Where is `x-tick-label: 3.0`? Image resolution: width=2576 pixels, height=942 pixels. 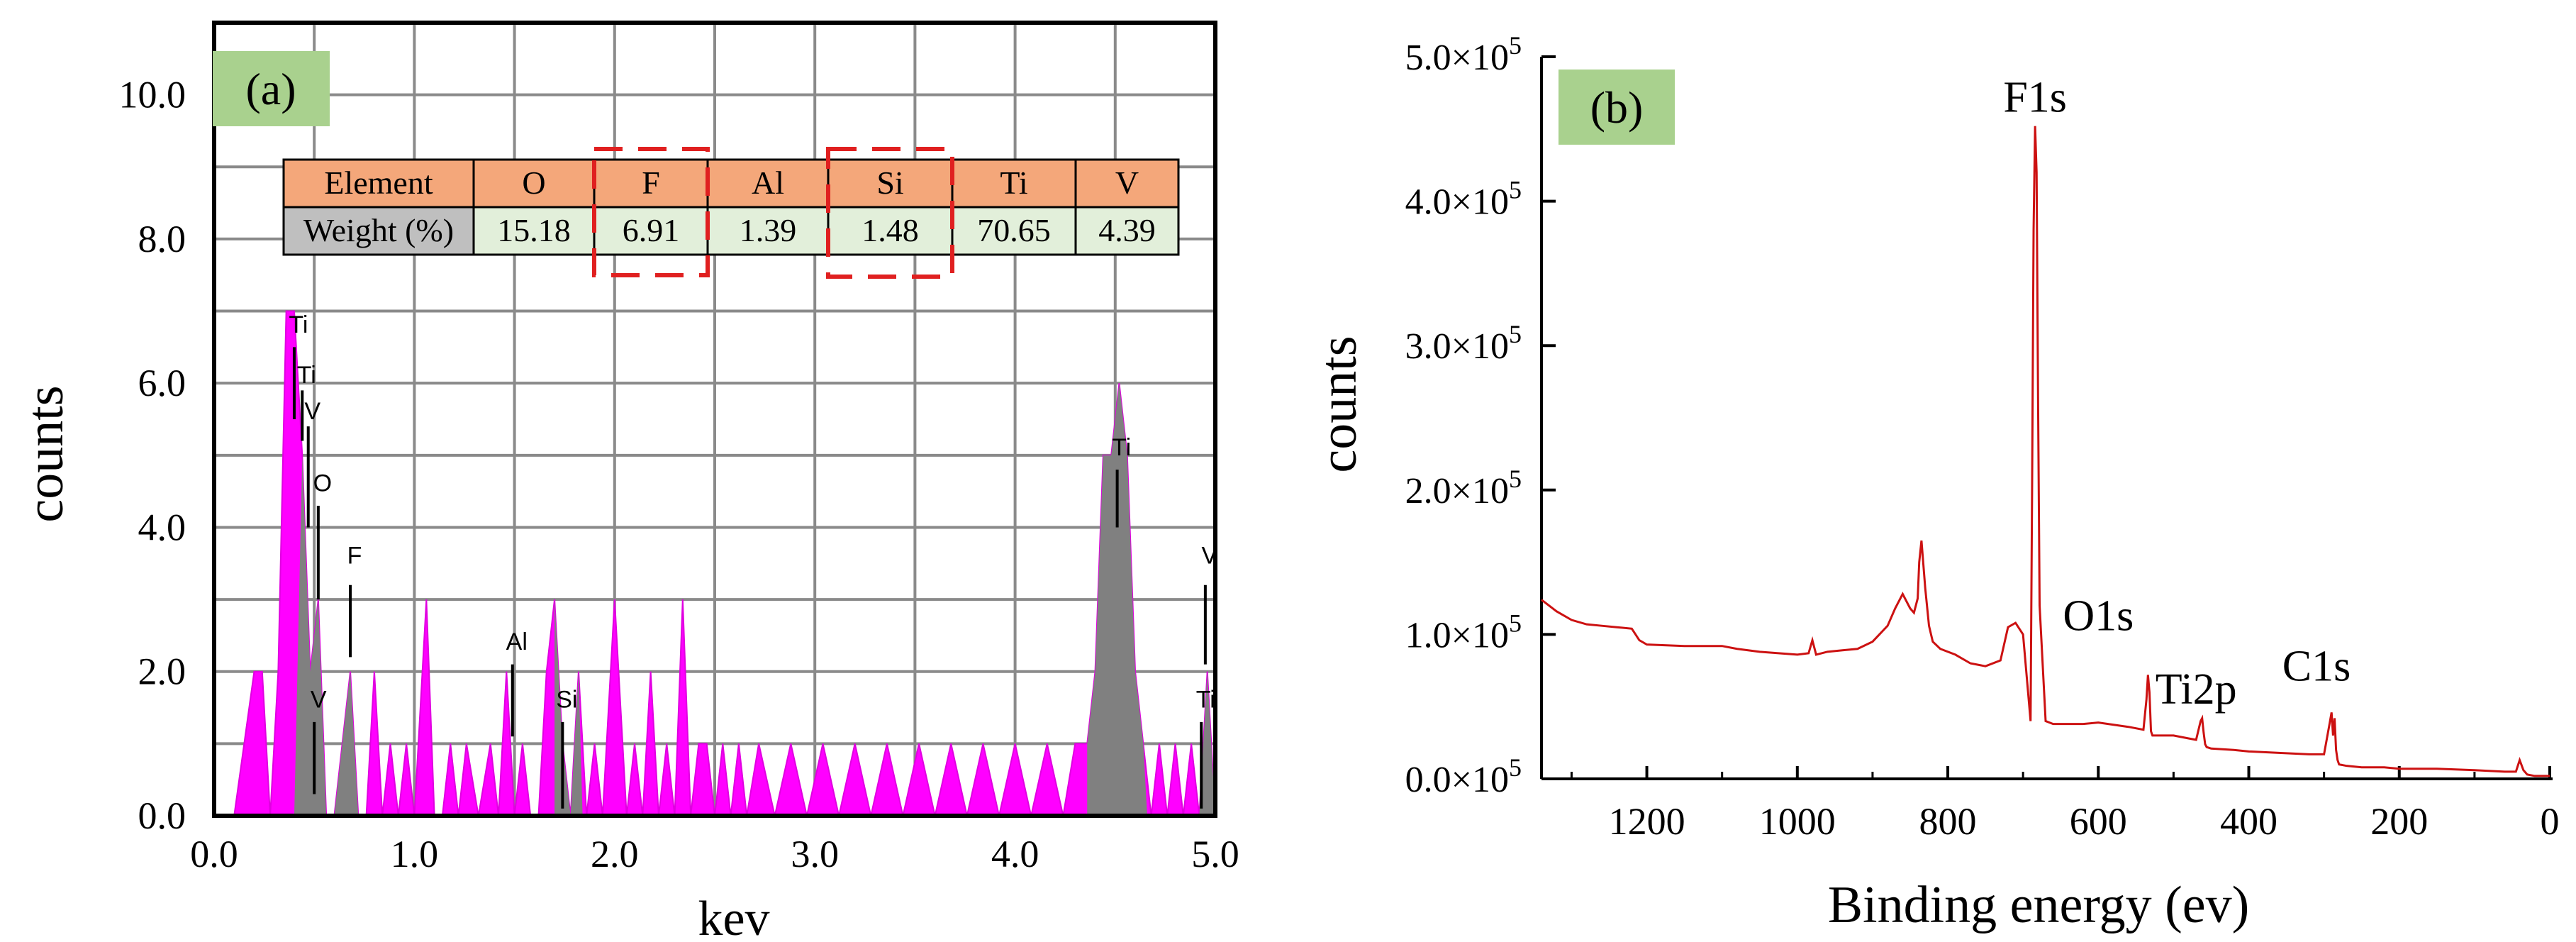
x-tick-label: 3.0 is located at coordinates (815, 854).